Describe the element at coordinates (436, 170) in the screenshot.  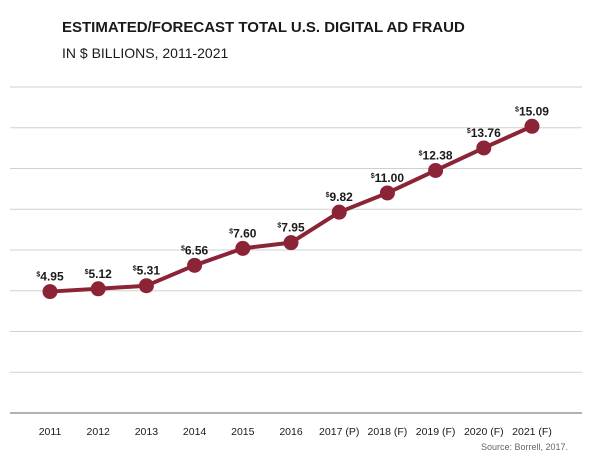
I see `data-point-2019-F` at that location.